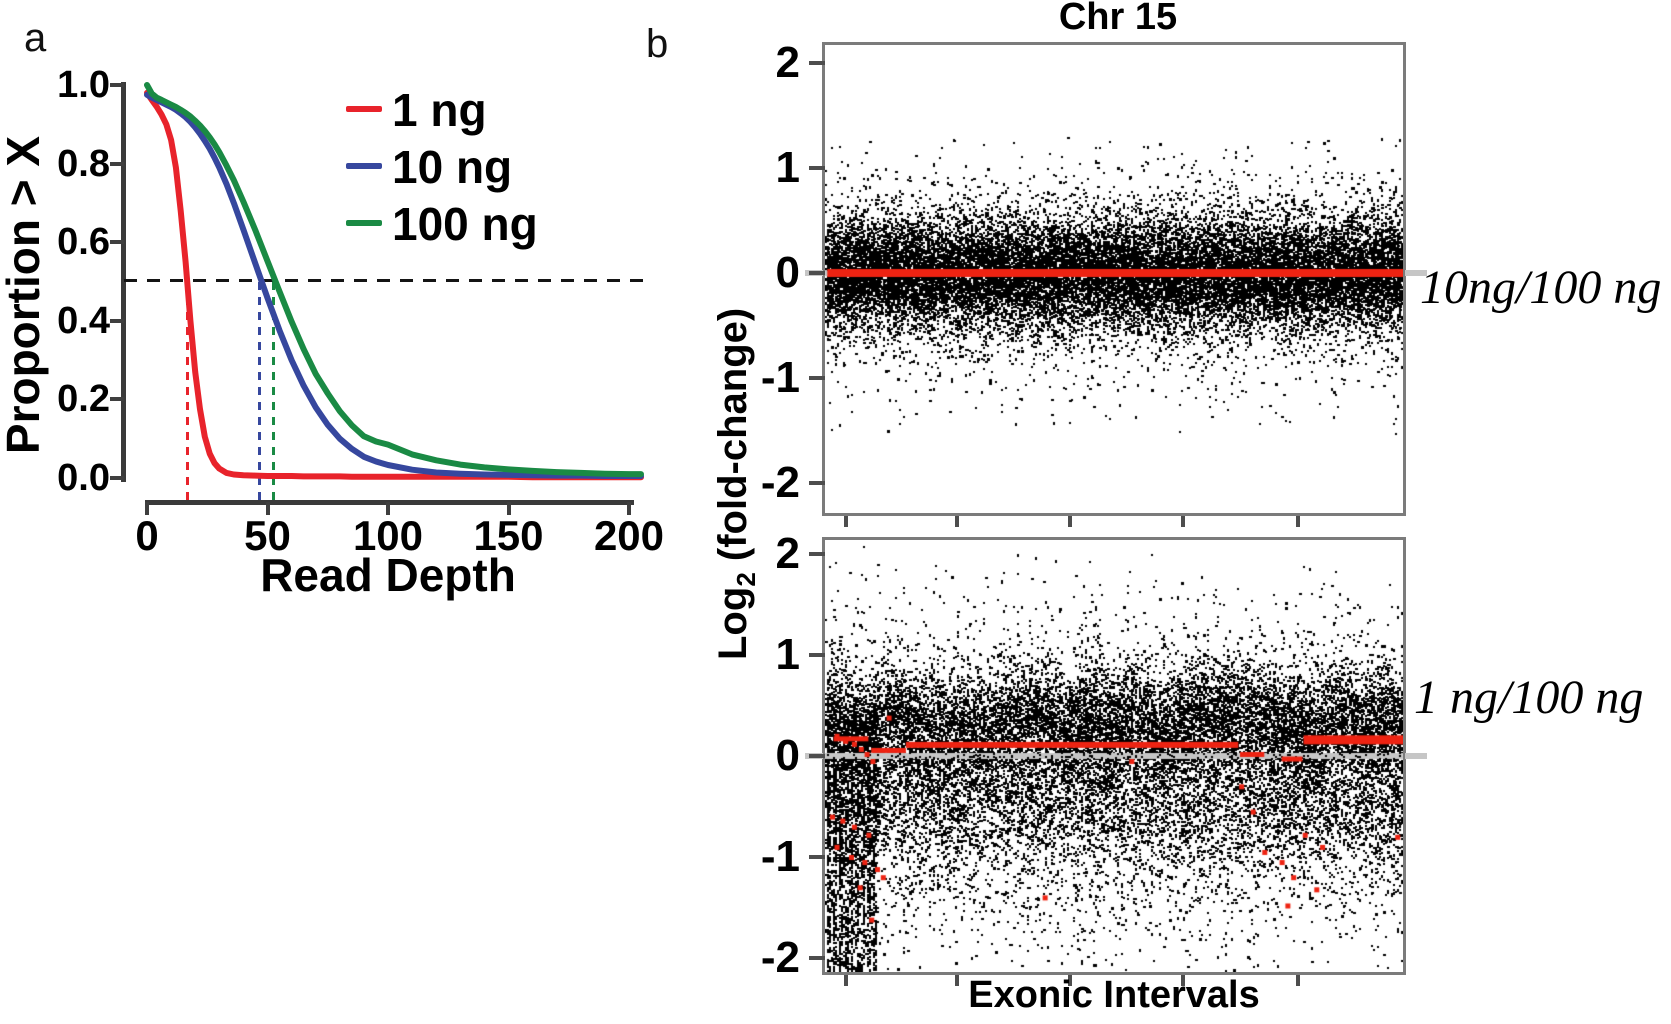  I want to click on curve-100-ng, so click(394, 280).